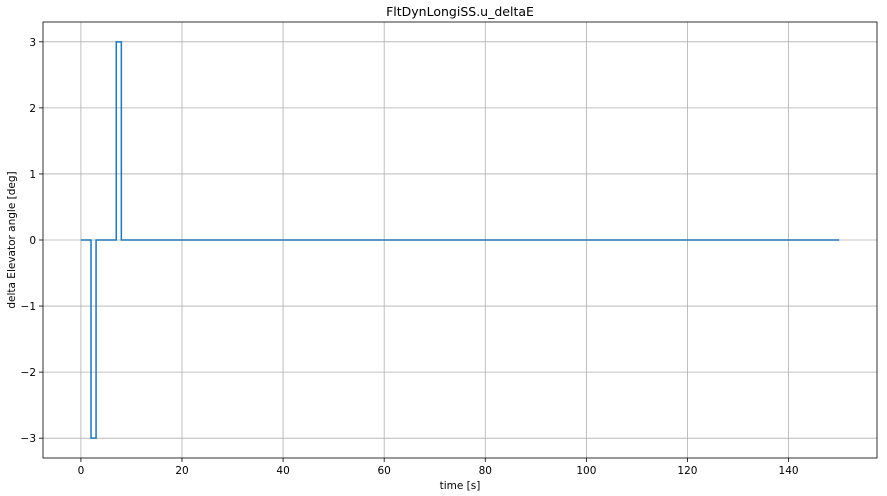 Image resolution: width=887 pixels, height=496 pixels. I want to click on x-tick-label: 120, so click(687, 471).